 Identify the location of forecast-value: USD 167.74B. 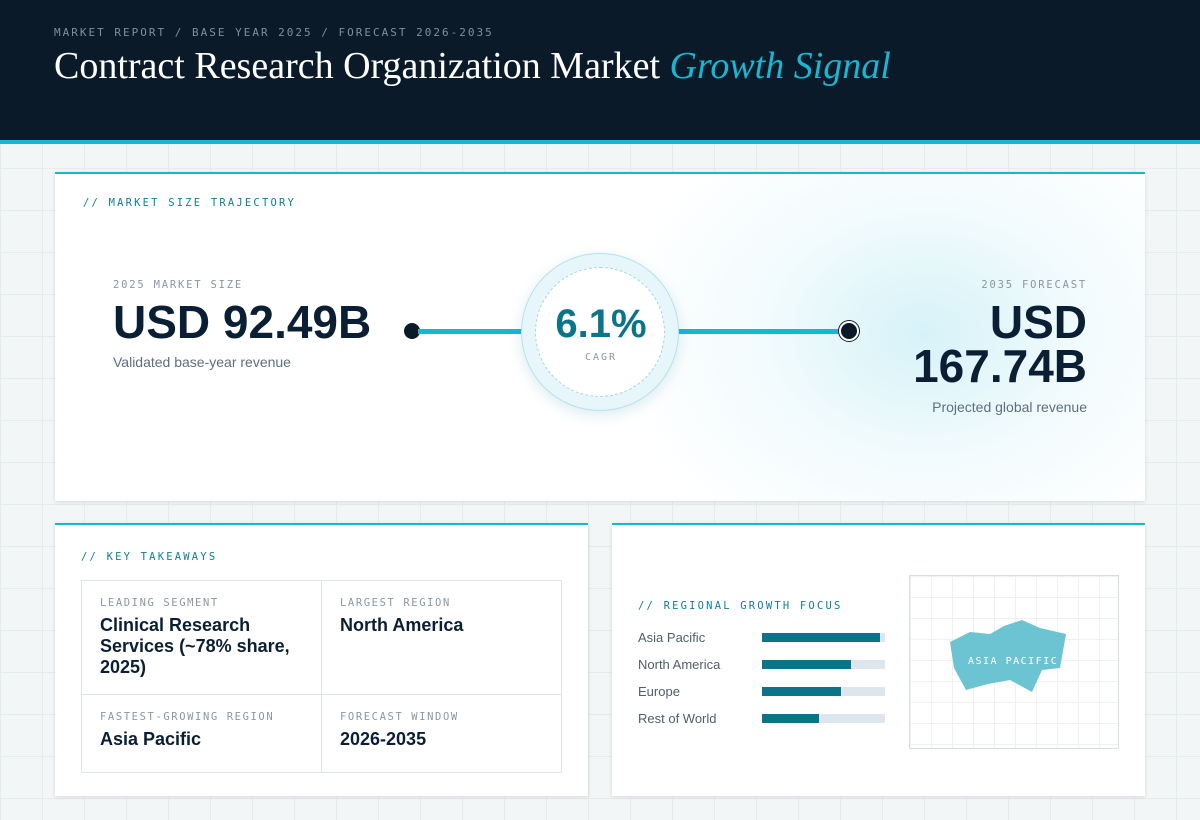
(957, 344).